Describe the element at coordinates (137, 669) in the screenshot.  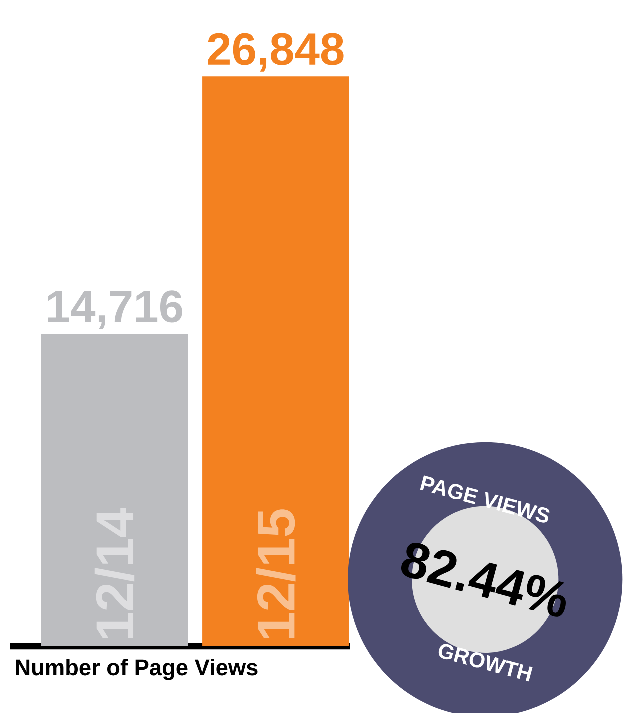
I see `x-axis-title: Number of Page Views` at that location.